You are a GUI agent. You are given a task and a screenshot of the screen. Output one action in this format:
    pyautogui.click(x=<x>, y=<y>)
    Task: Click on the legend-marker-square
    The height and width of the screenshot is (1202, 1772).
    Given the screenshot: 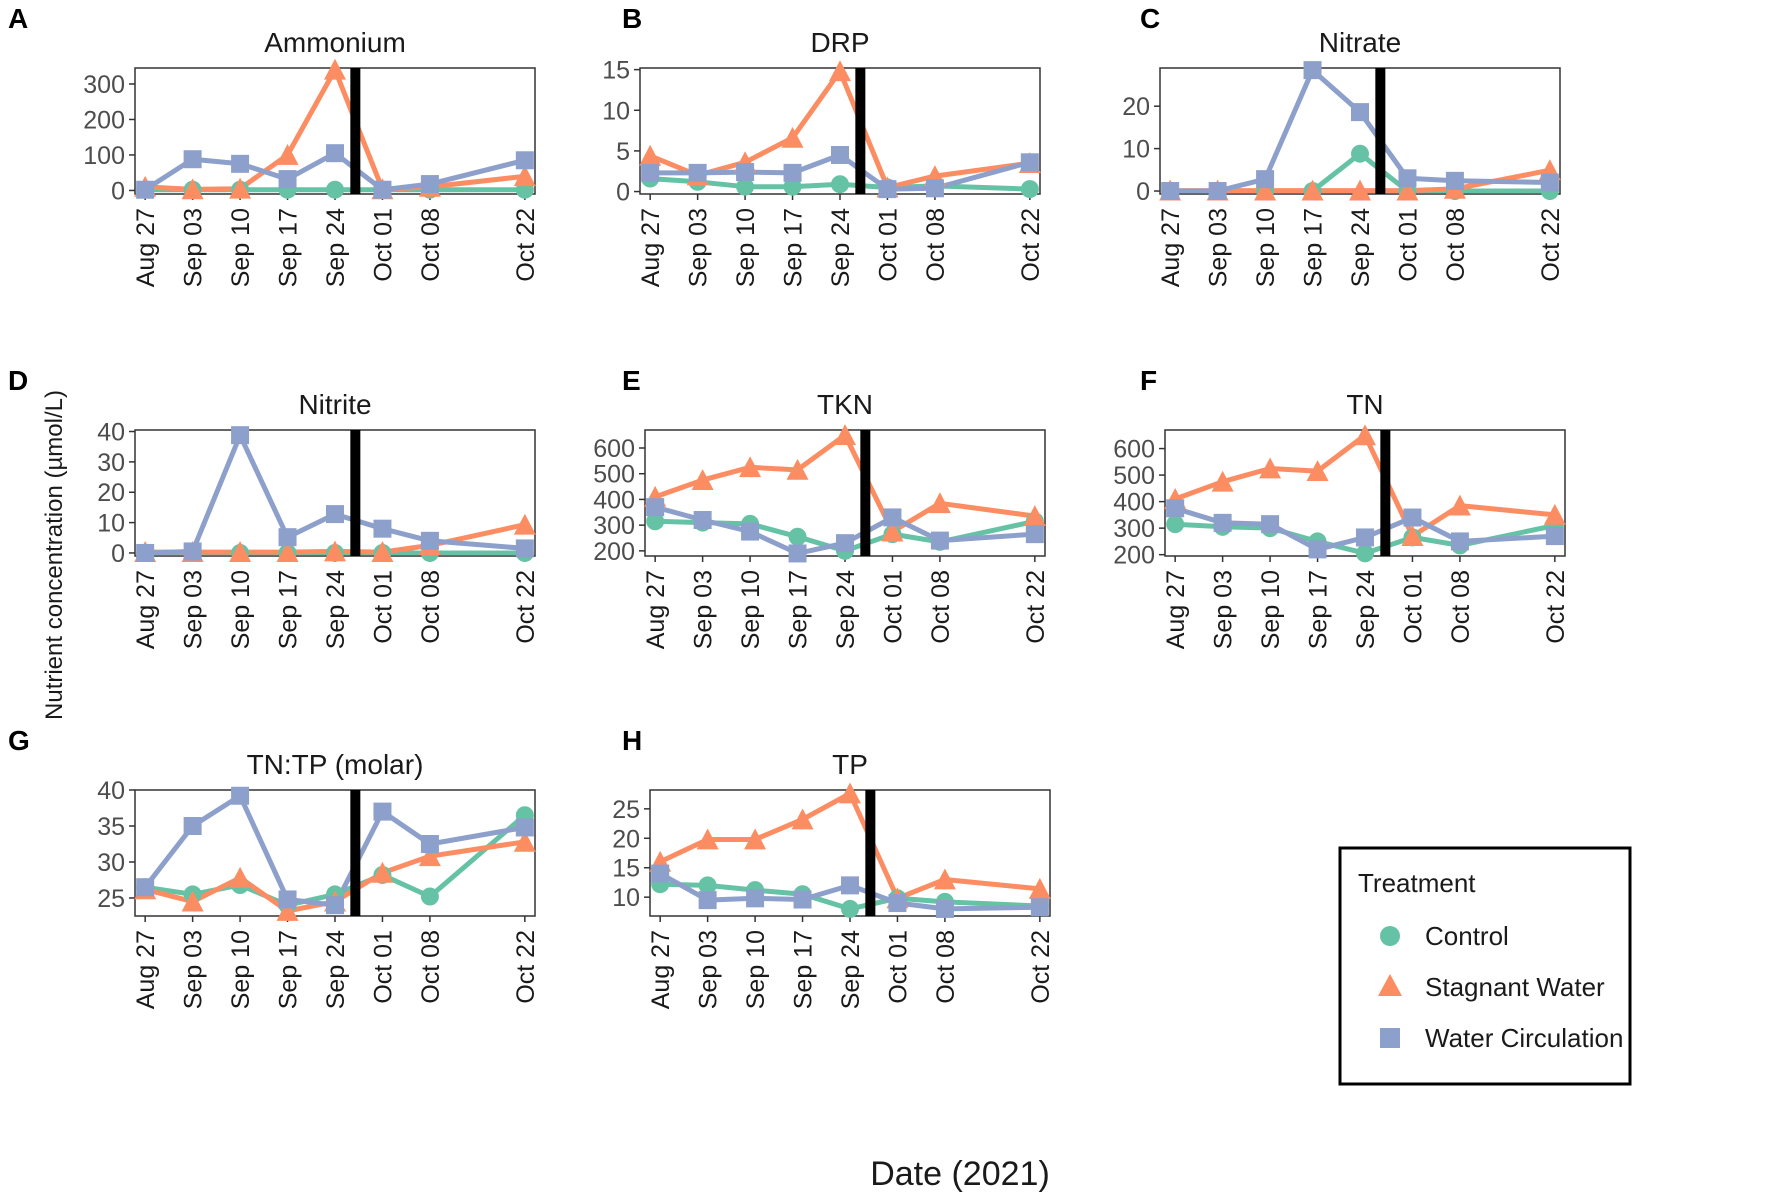 What is the action you would take?
    pyautogui.click(x=1390, y=1038)
    